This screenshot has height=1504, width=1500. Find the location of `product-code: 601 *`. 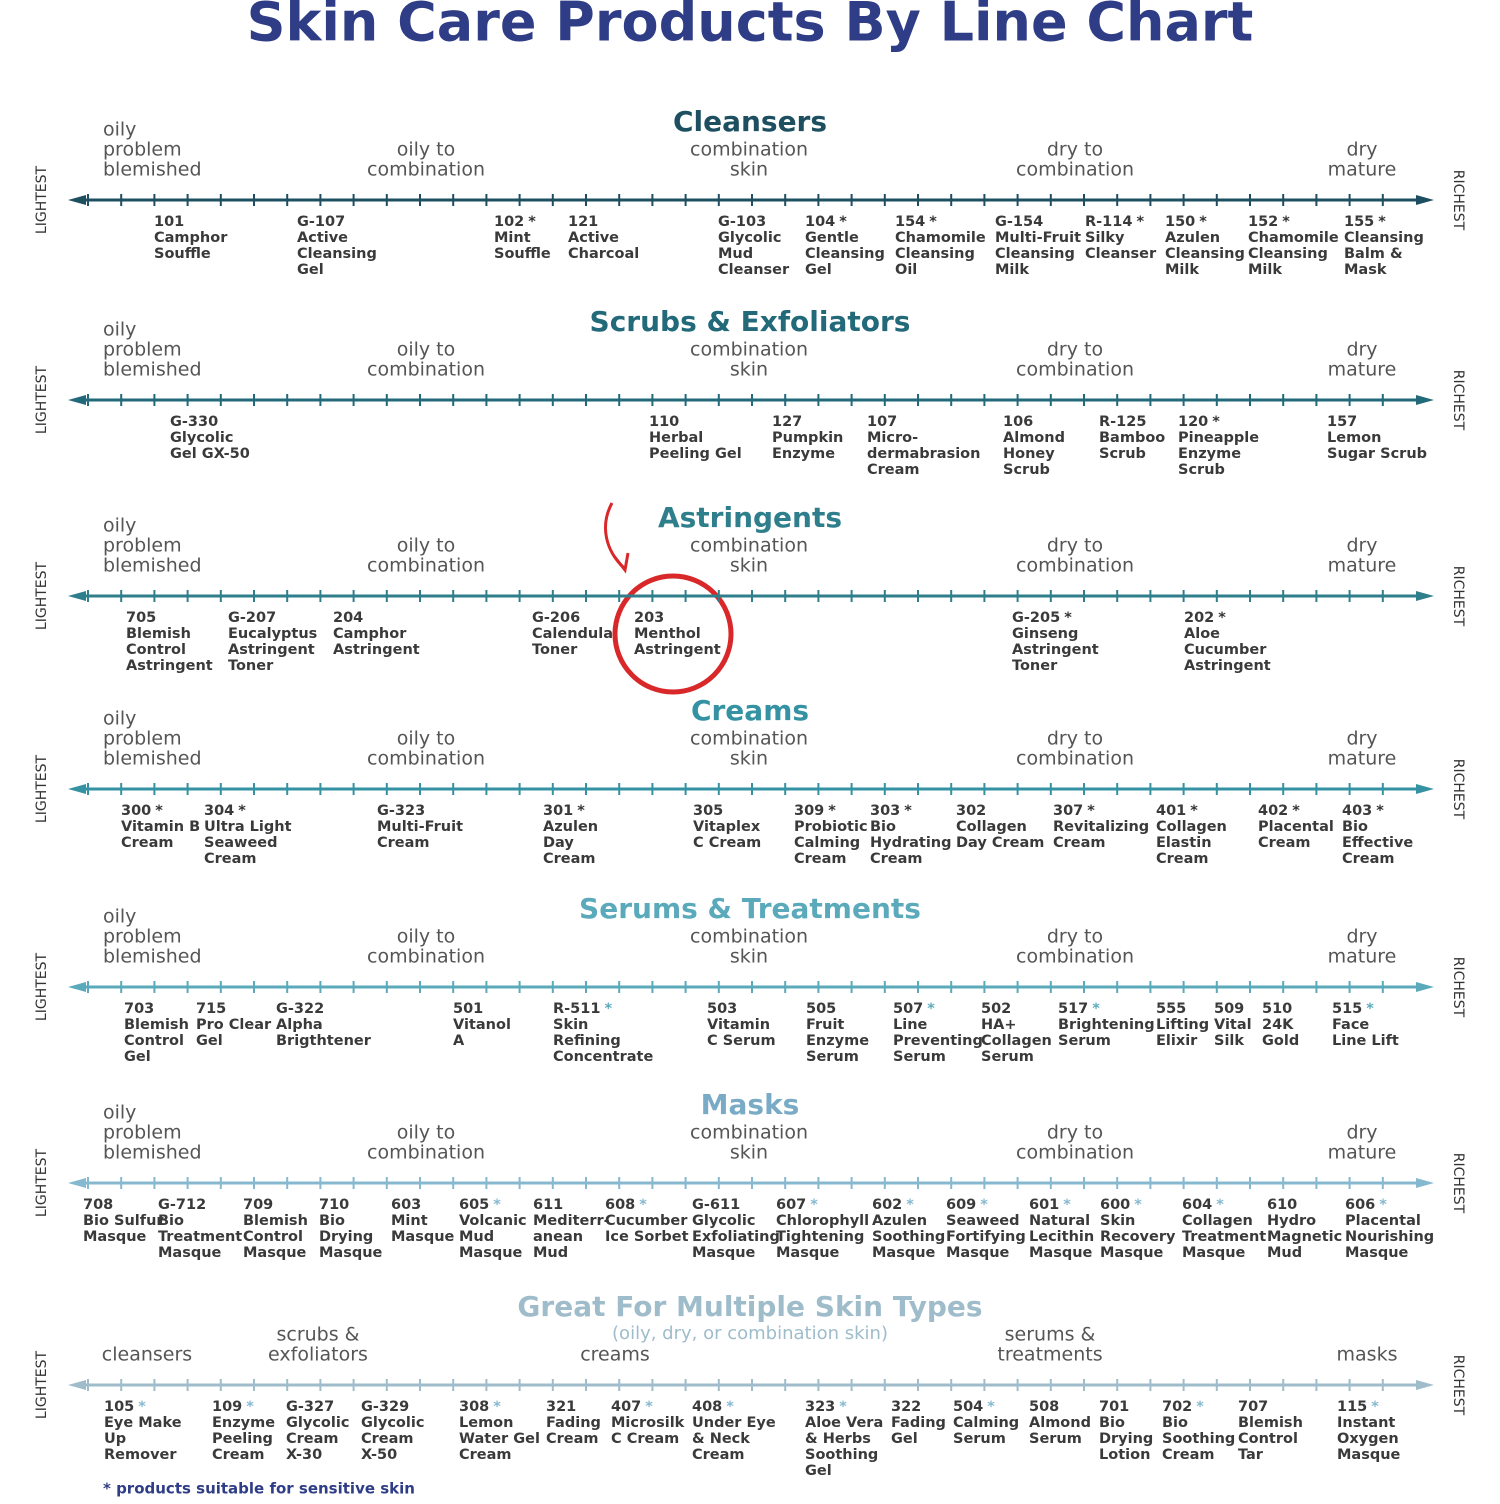

product-code: 601 * is located at coordinates (1050, 1205).